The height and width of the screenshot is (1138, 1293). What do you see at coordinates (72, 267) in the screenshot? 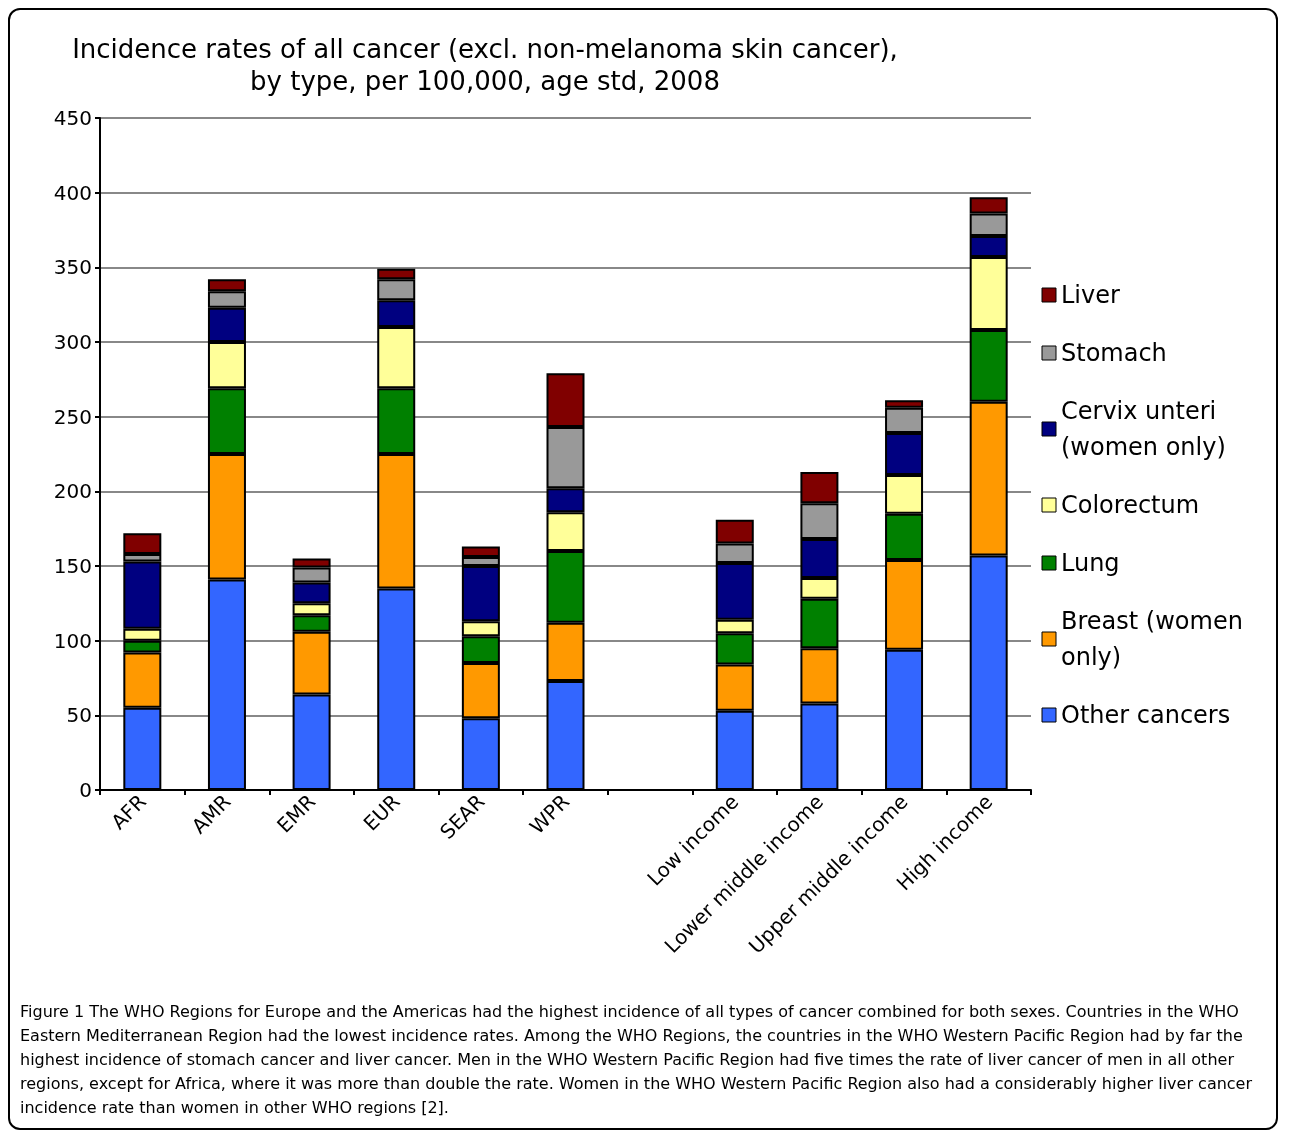
I see `y-tick-label: 350` at bounding box center [72, 267].